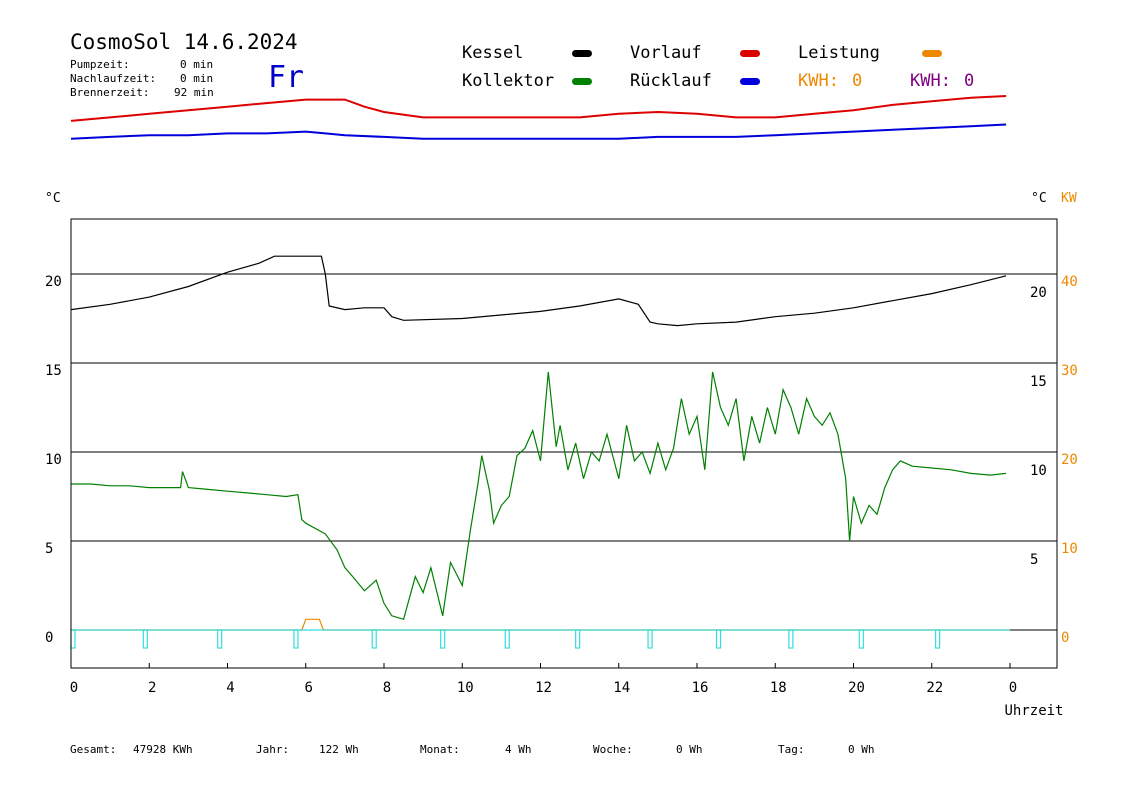 The width and height of the screenshot is (1148, 812). I want to click on legend-label-leistung: Leistung, so click(839, 53).